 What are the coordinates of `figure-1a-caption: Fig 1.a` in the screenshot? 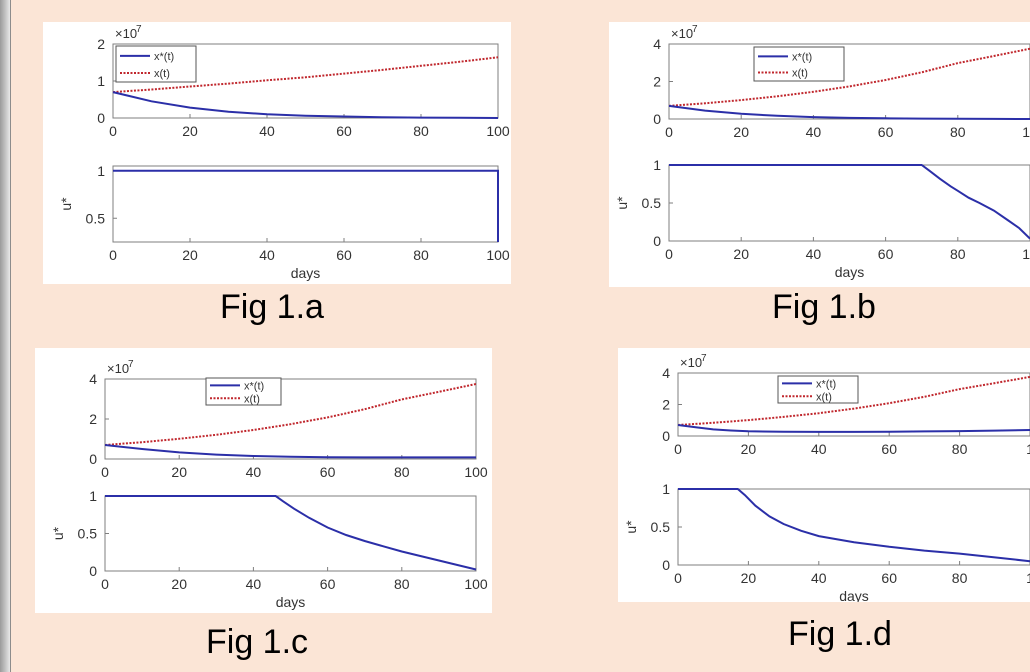 It's located at (272, 307).